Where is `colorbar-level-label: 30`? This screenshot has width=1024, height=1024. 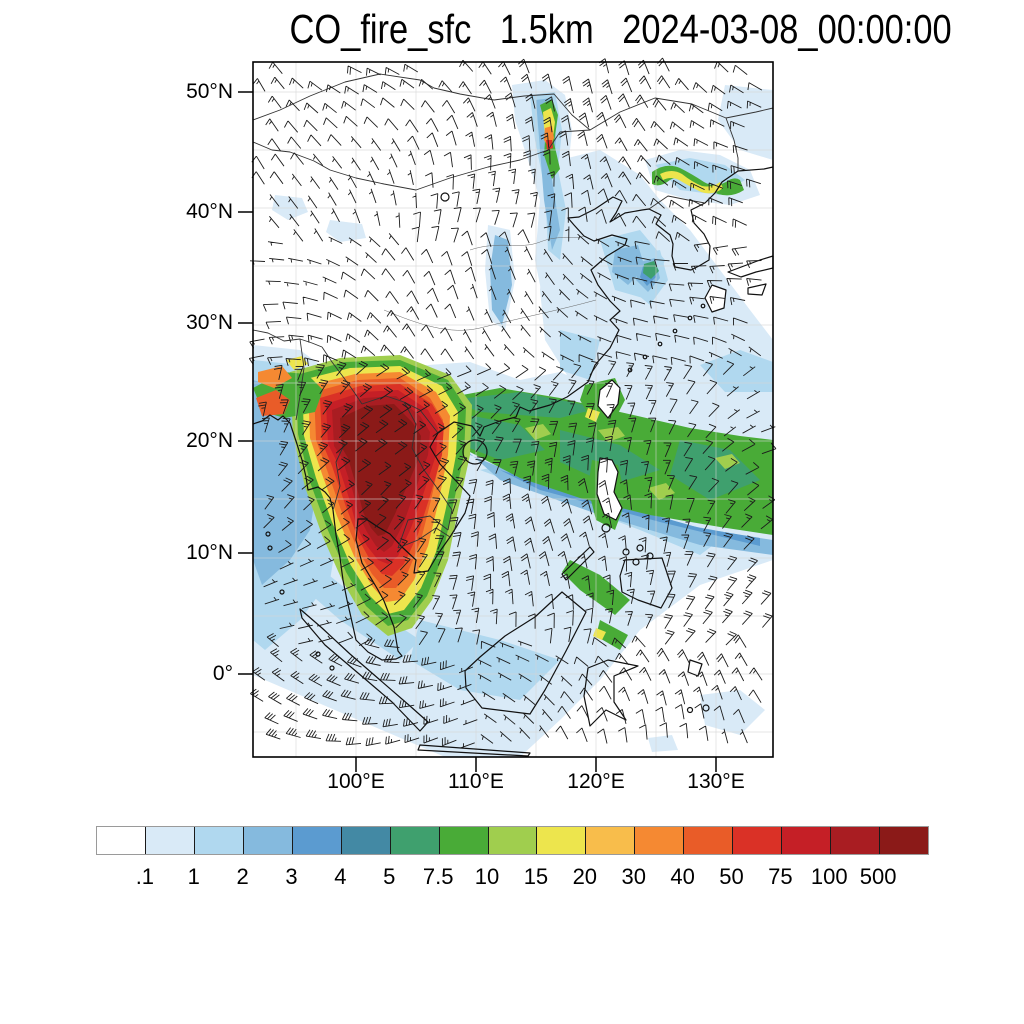 colorbar-level-label: 30 is located at coordinates (633, 876).